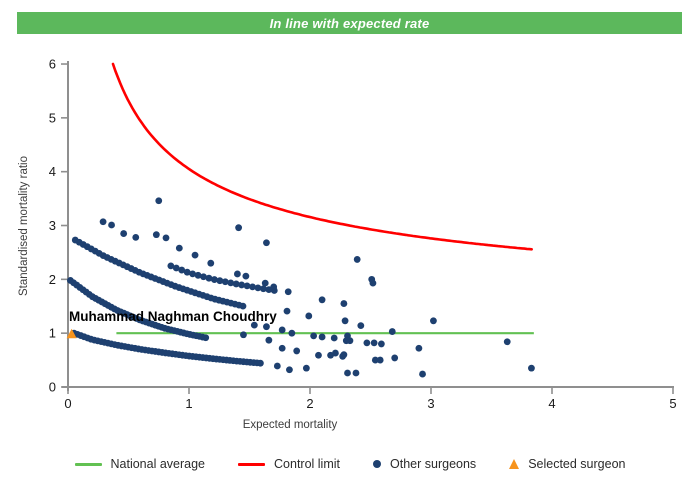  I want to click on legend-label: Selected surgeon, so click(577, 464).